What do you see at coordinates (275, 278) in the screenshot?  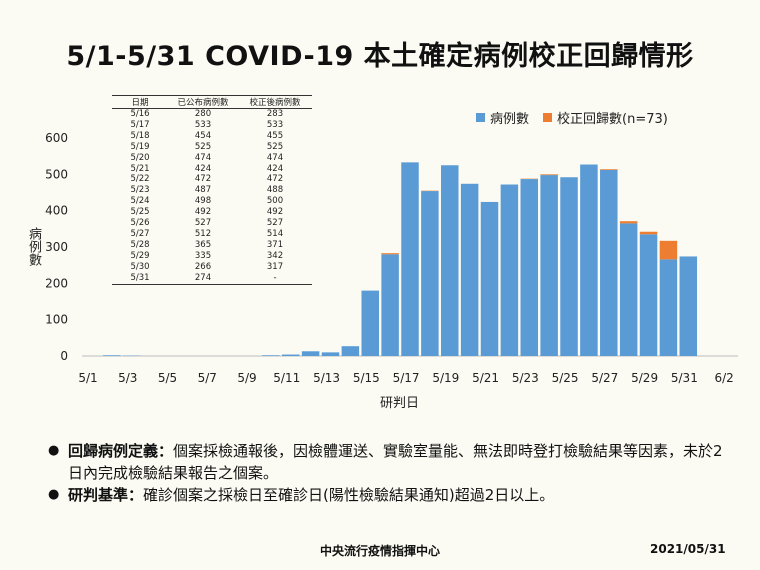 I see `table-cell: -` at bounding box center [275, 278].